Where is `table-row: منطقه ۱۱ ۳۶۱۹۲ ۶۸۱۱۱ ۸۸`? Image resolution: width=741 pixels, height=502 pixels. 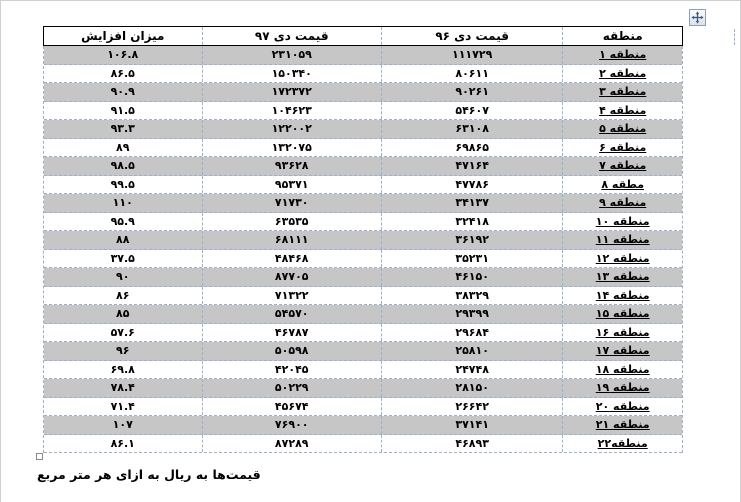
table-row: منطقه ۱۱ ۳۶۱۹۲ ۶۸۱۱۱ ۸۸ is located at coordinates (363, 240).